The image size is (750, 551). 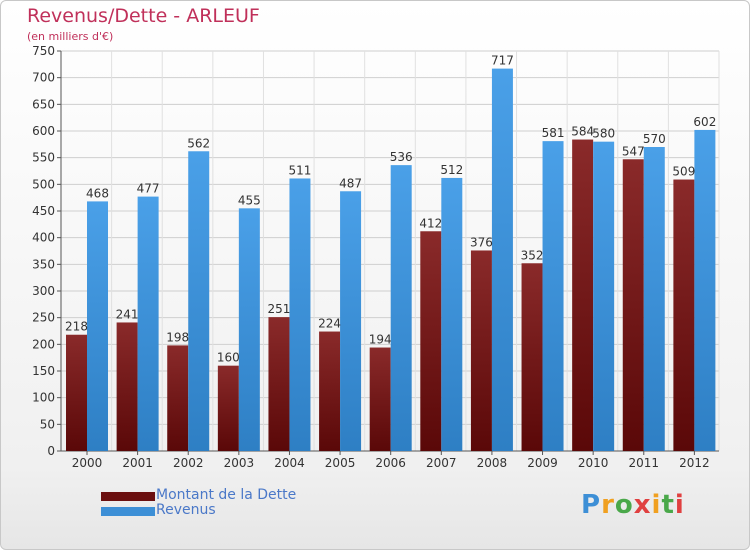 I want to click on x-tick-label: 2008, so click(x=492, y=463).